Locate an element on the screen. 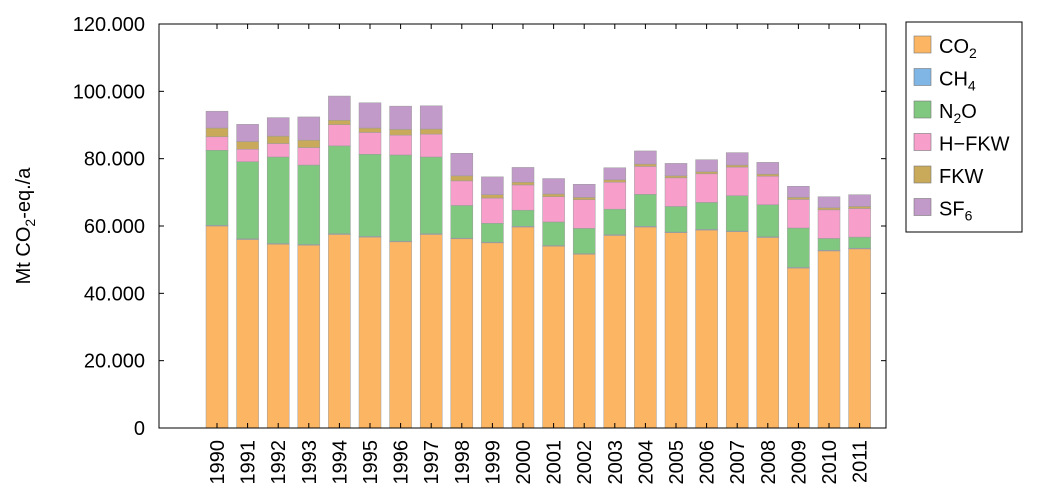  bar-segment-sf6-2007 is located at coordinates (737, 159).